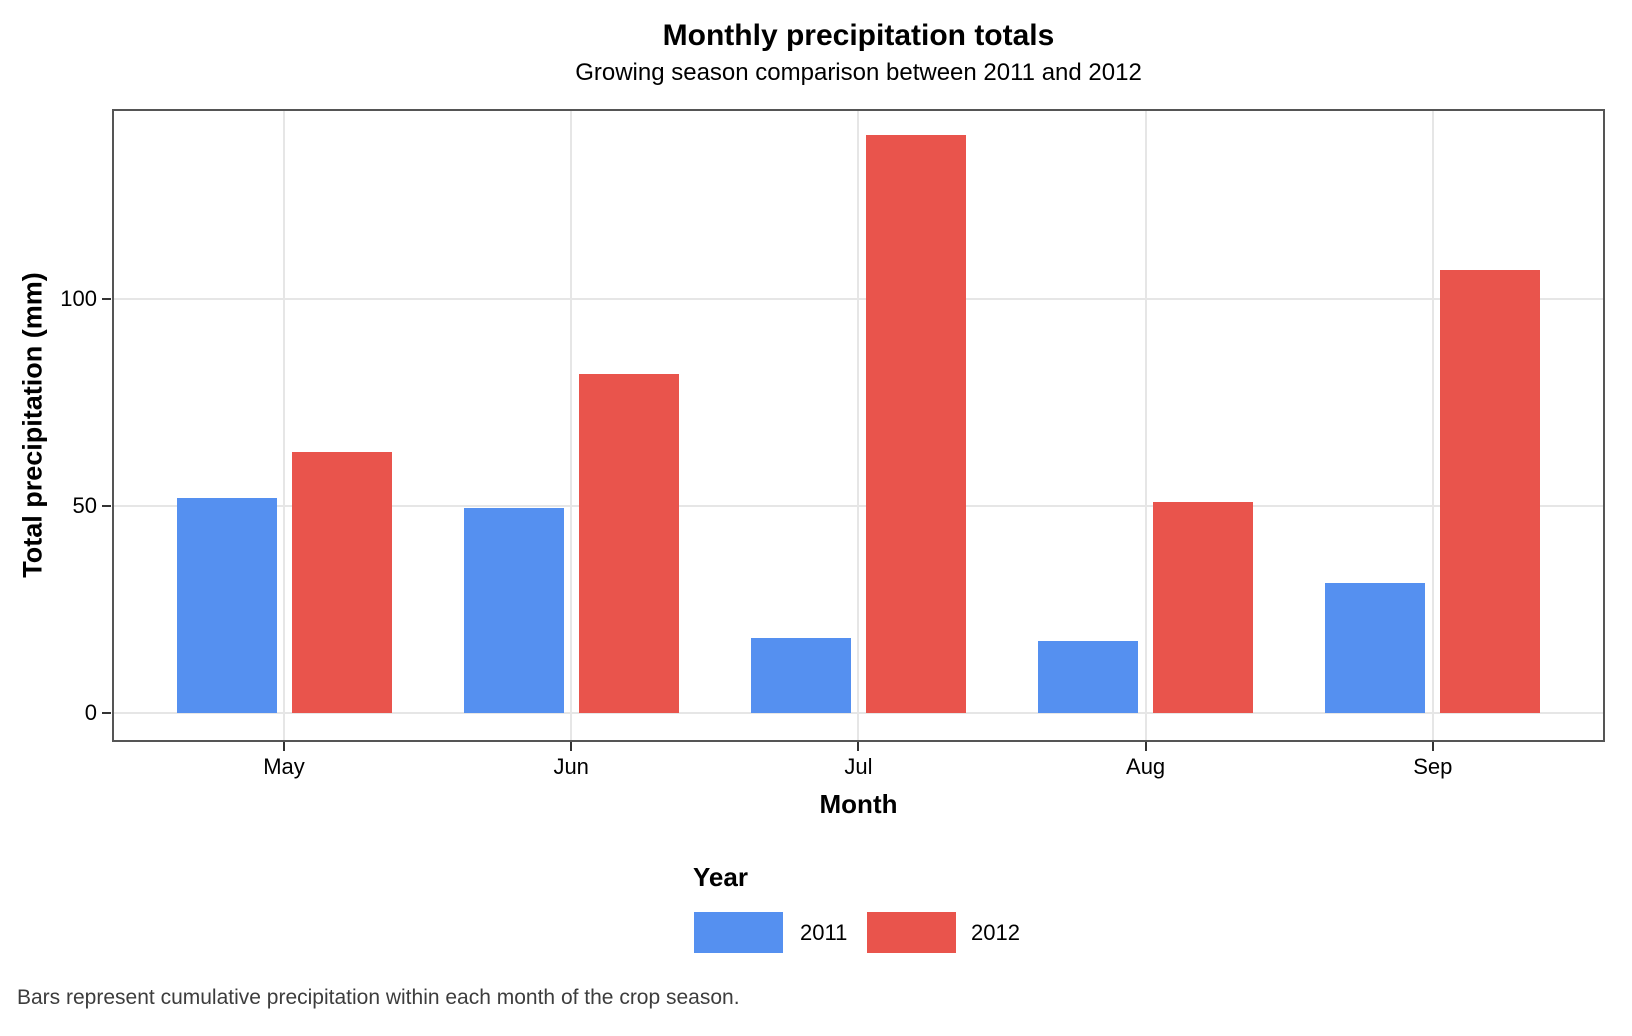  What do you see at coordinates (1375, 647) in the screenshot?
I see `bar-2011-Sep` at bounding box center [1375, 647].